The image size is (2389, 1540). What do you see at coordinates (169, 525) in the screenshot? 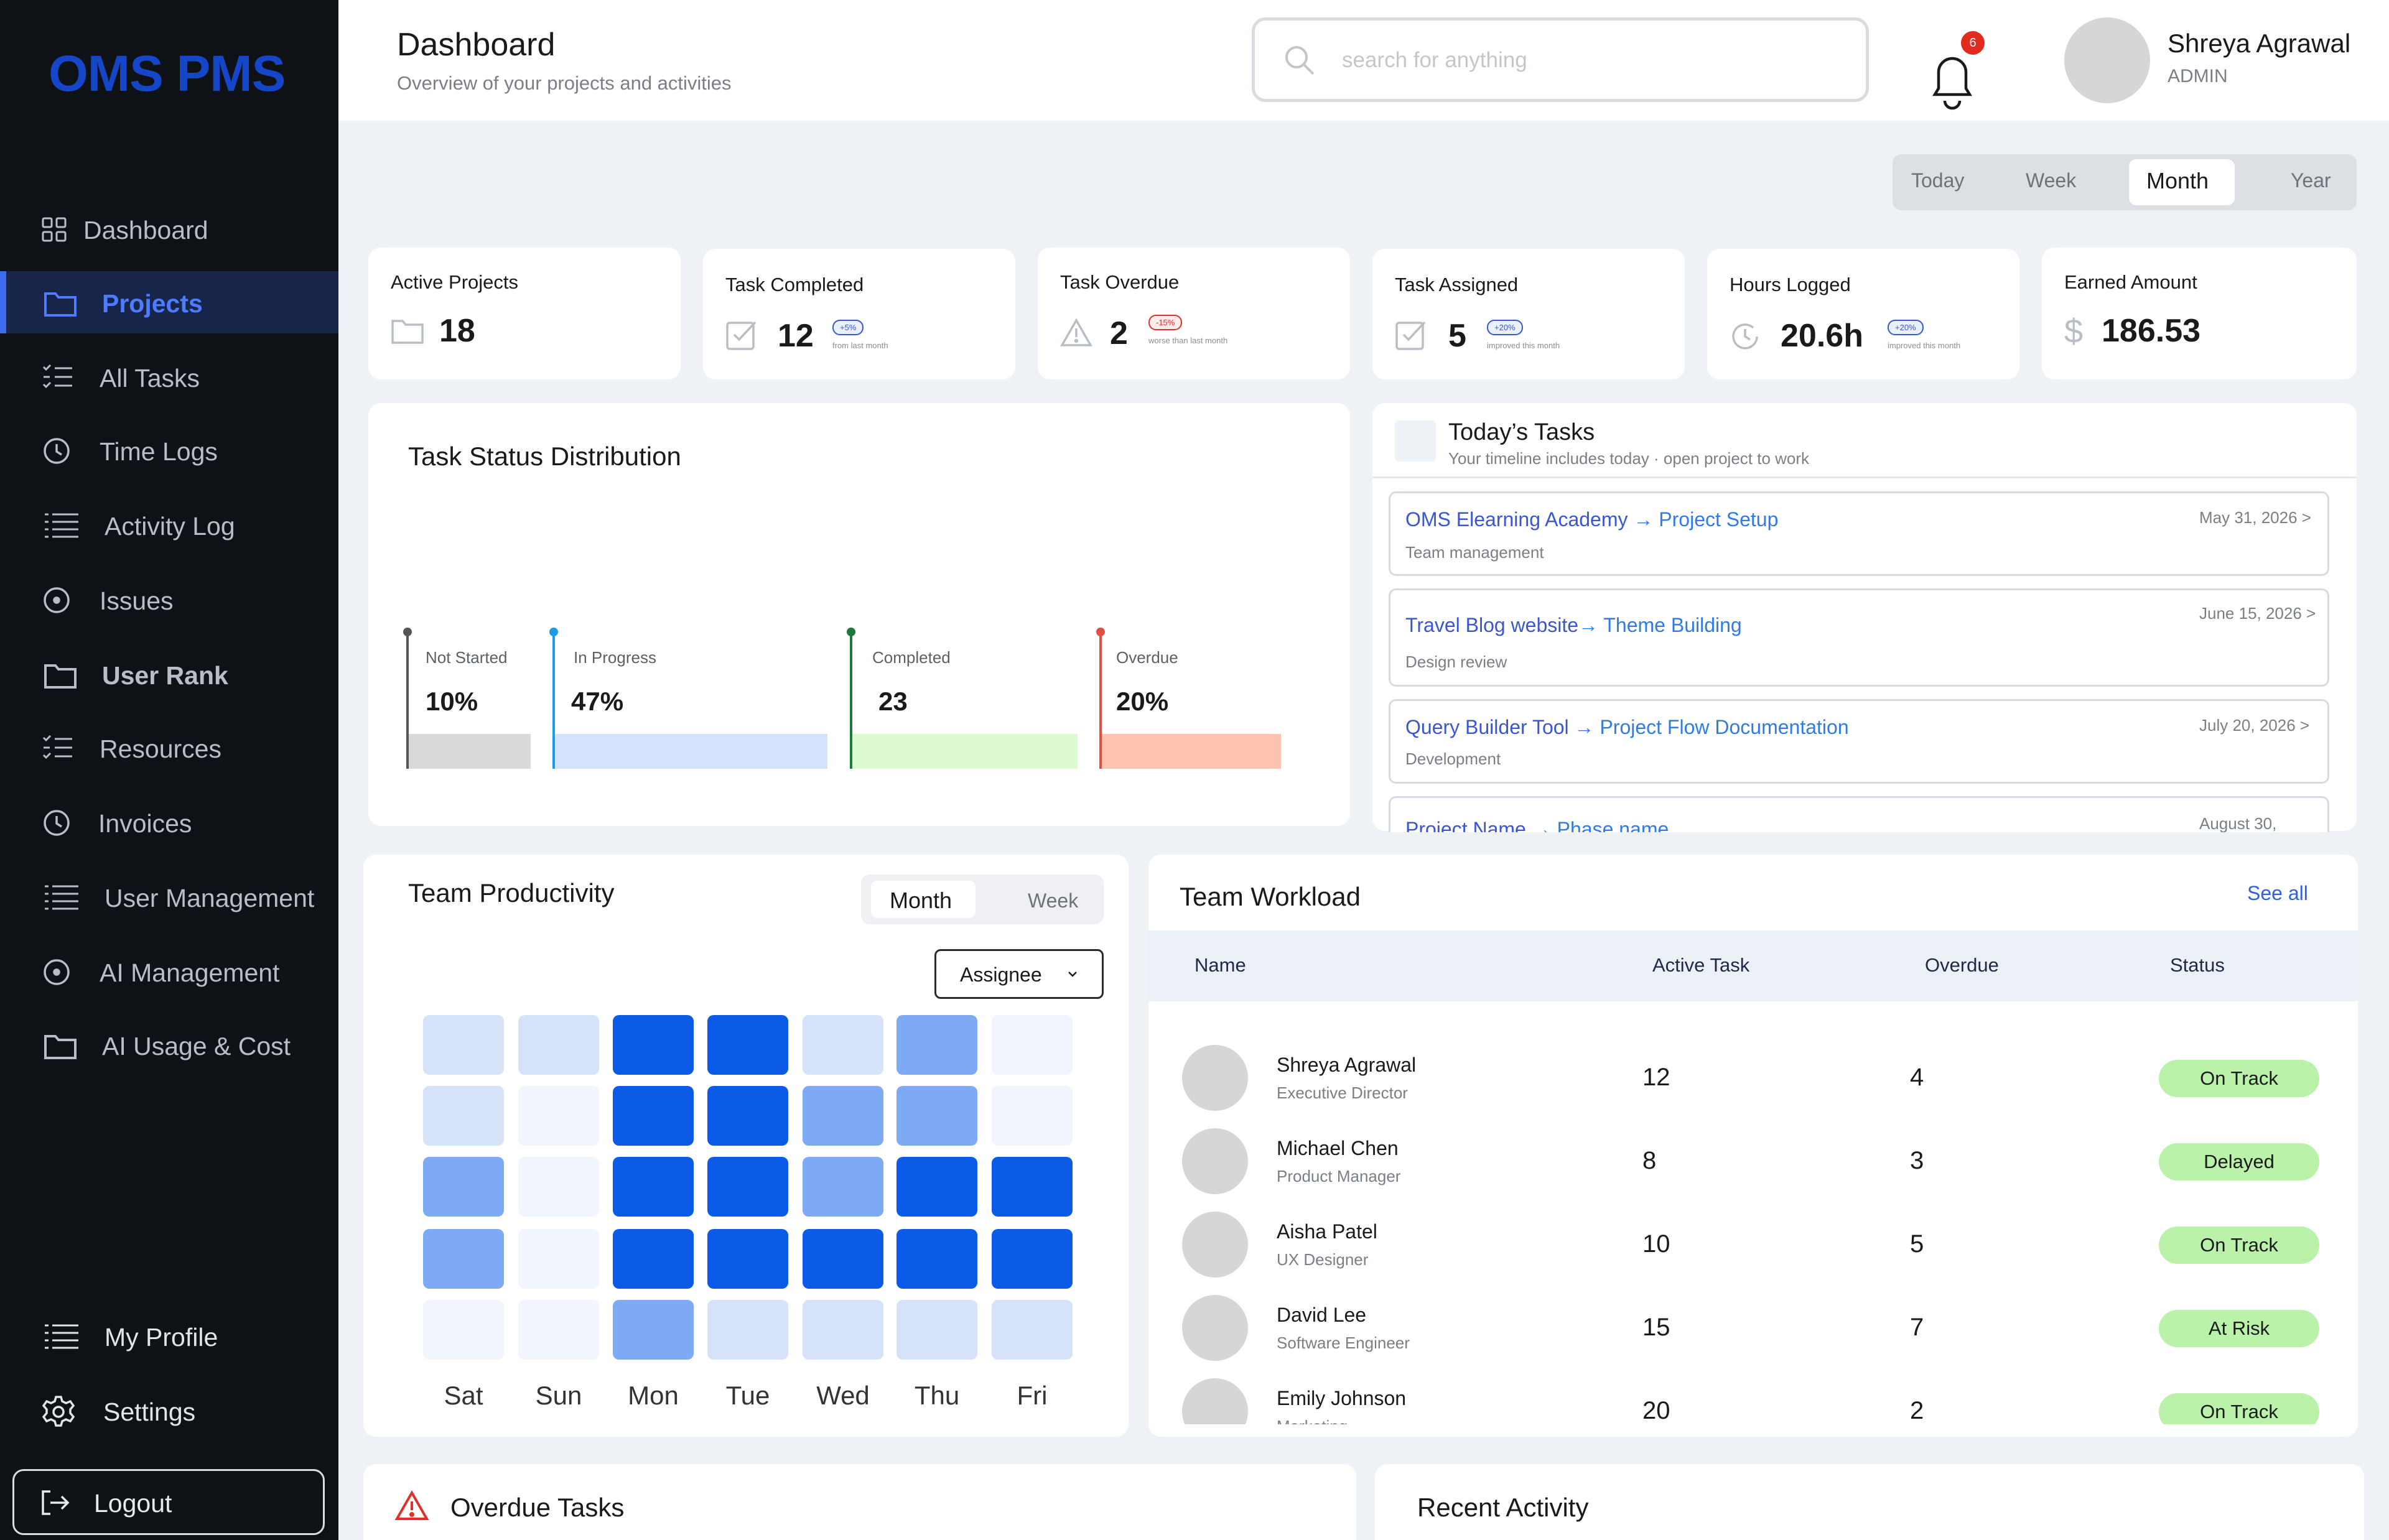
I see `sidebar-item-activity-log: Activity Log` at bounding box center [169, 525].